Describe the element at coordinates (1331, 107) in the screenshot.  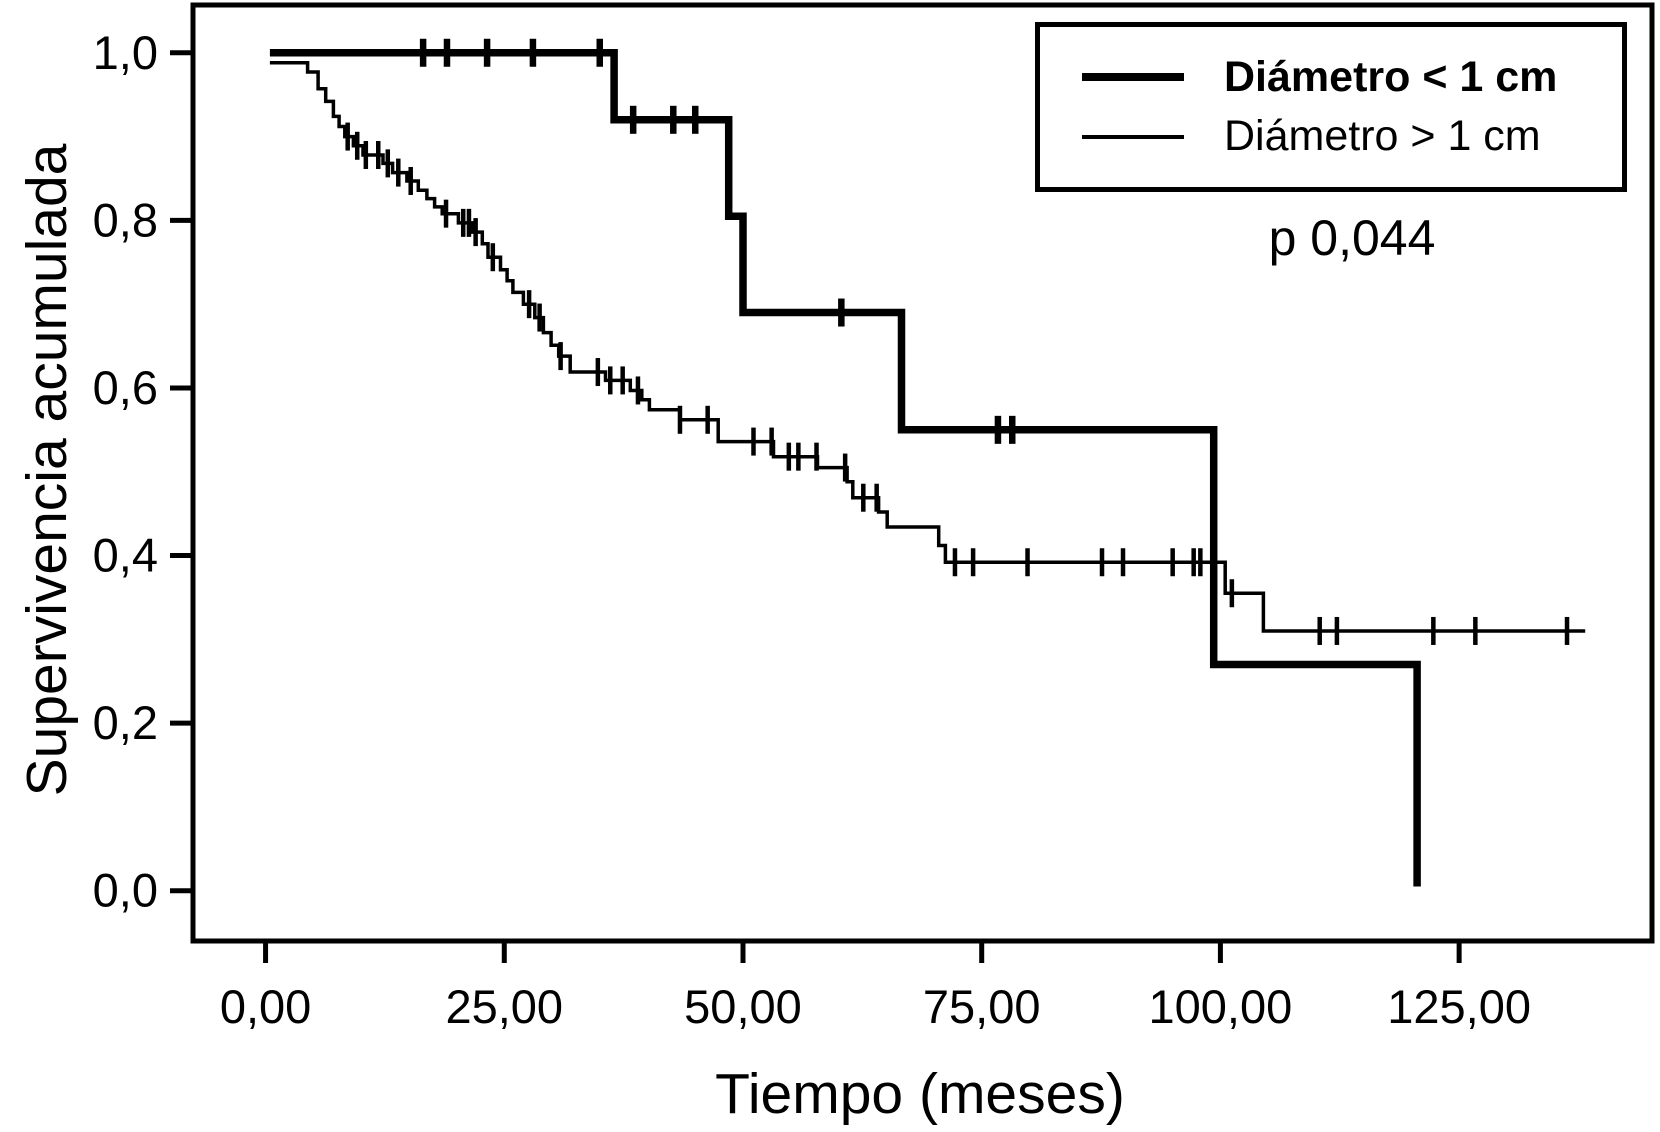
I see `legend-box: Diámetro < 1 cm Diámetro > 1 cm` at that location.